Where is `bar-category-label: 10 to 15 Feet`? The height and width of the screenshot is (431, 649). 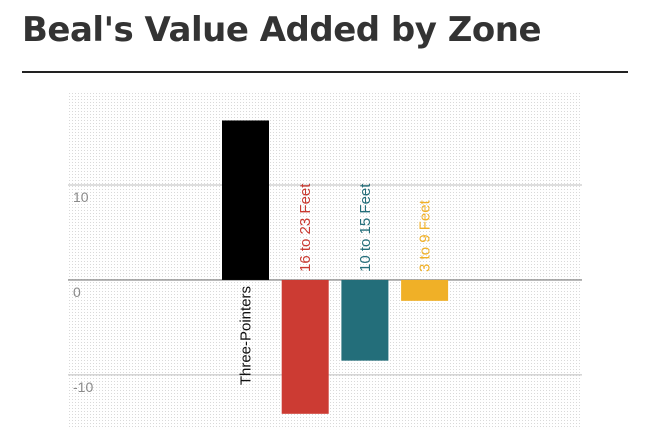 bar-category-label: 10 to 15 Feet is located at coordinates (365, 227).